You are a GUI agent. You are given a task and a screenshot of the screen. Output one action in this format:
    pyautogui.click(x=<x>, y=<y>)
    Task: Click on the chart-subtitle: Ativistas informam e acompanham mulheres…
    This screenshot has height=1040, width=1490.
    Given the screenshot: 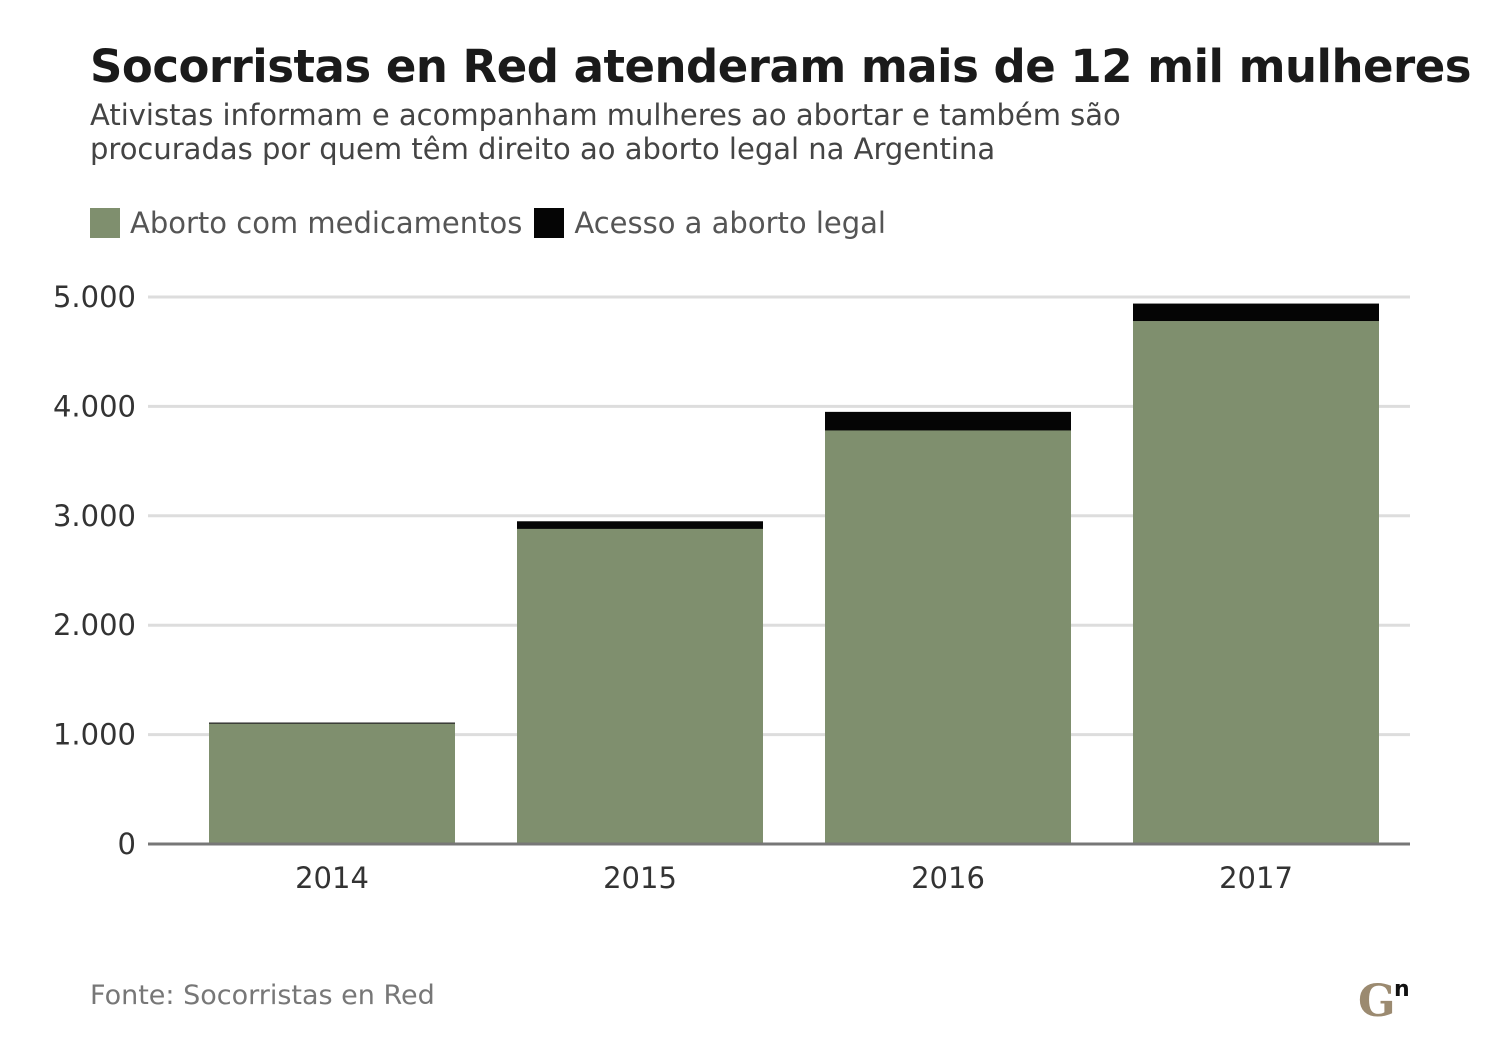 What is the action you would take?
    pyautogui.click(x=605, y=132)
    